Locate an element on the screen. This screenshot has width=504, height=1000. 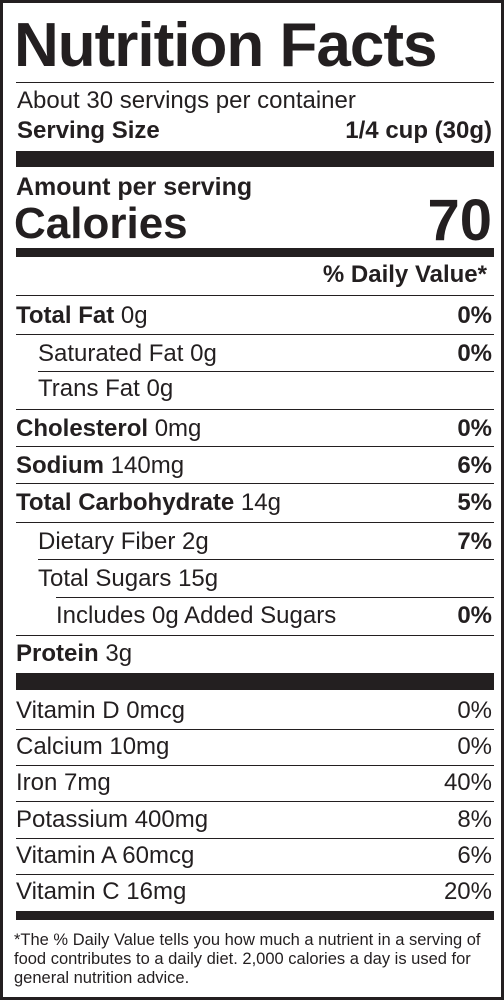
vitamin-dv: 20% is located at coordinates (467, 891).